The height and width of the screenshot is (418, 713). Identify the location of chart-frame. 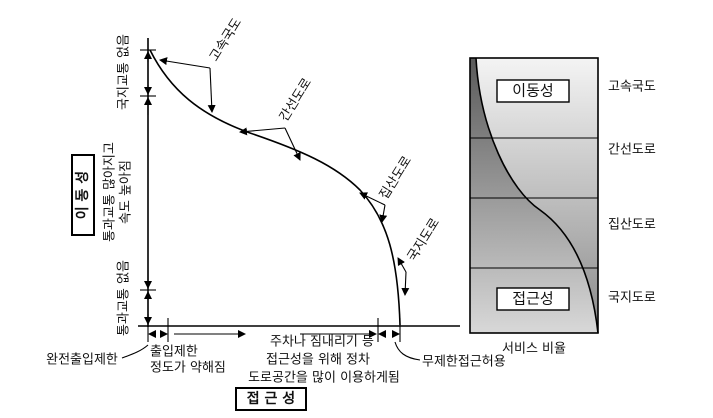
(534, 195).